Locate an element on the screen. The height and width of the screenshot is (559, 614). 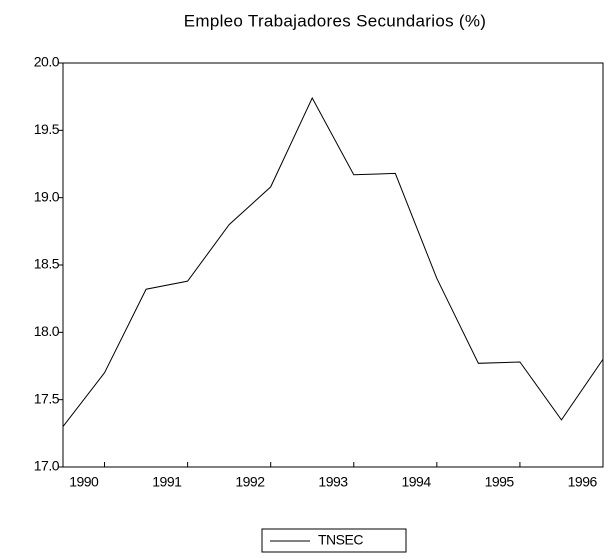
y-tick-label: 19.5 is located at coordinates (47, 129).